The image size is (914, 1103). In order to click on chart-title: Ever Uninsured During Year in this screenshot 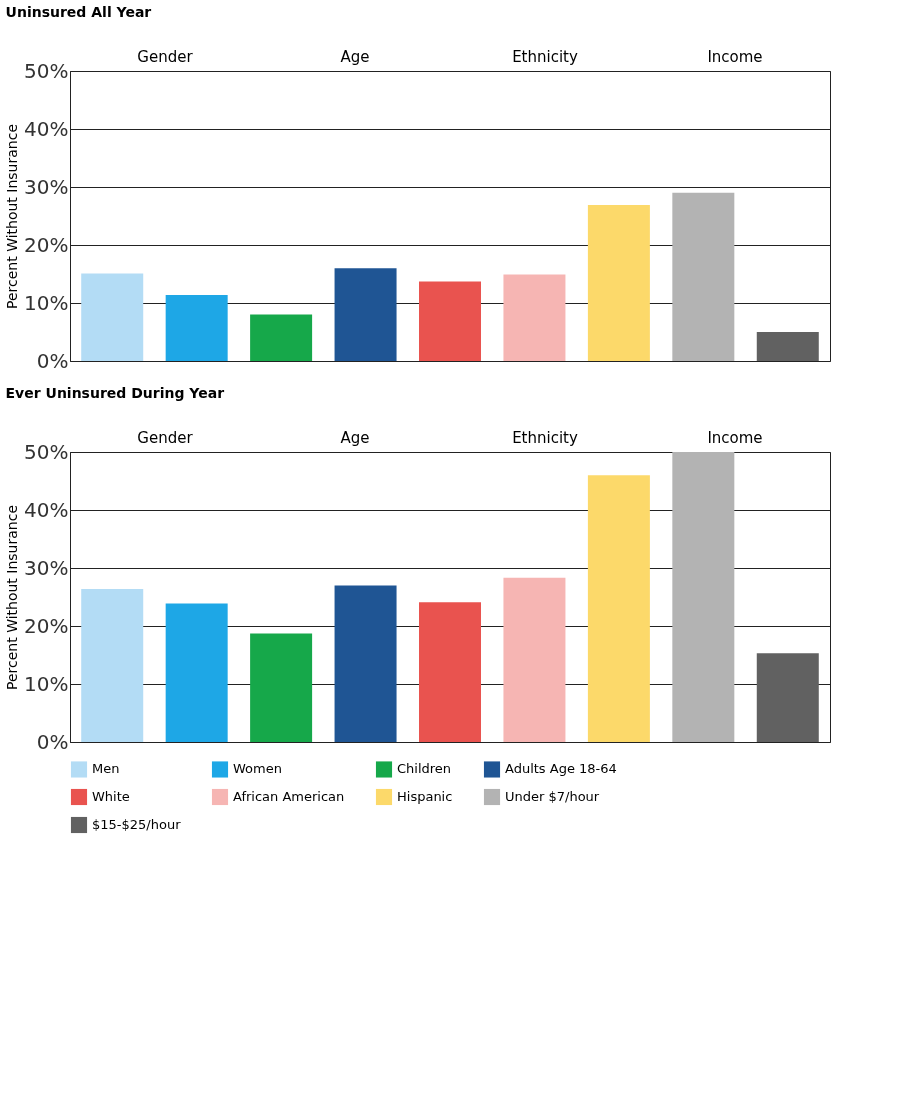, I will do `click(115, 393)`.